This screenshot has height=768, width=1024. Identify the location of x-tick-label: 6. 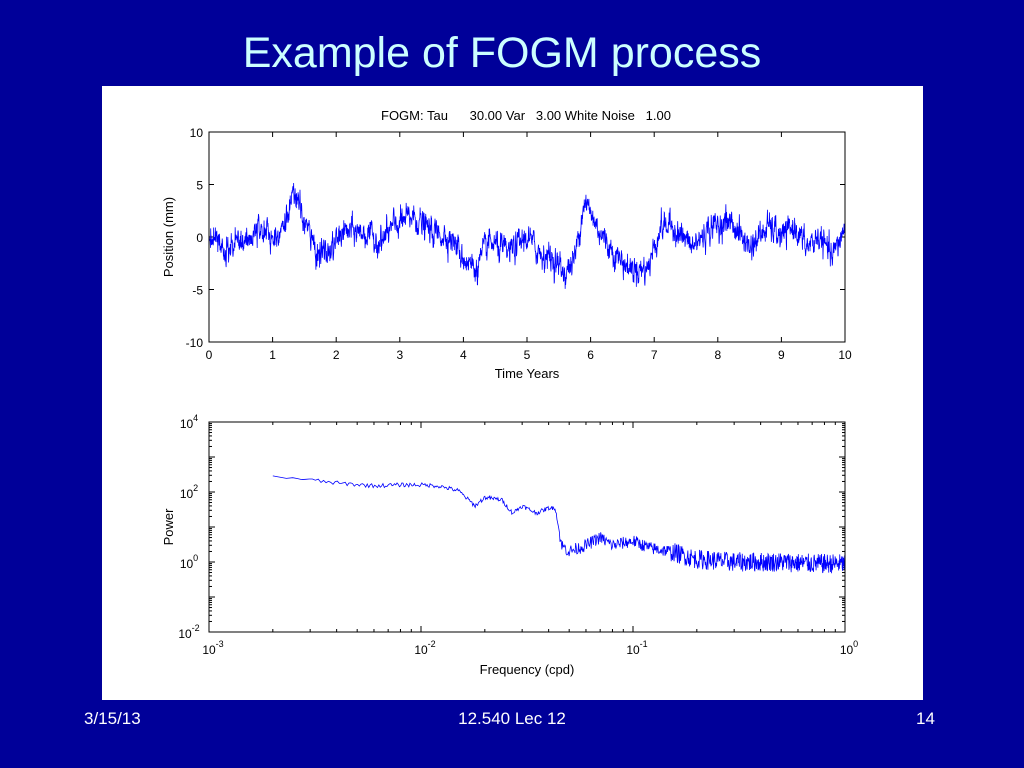
(590, 355).